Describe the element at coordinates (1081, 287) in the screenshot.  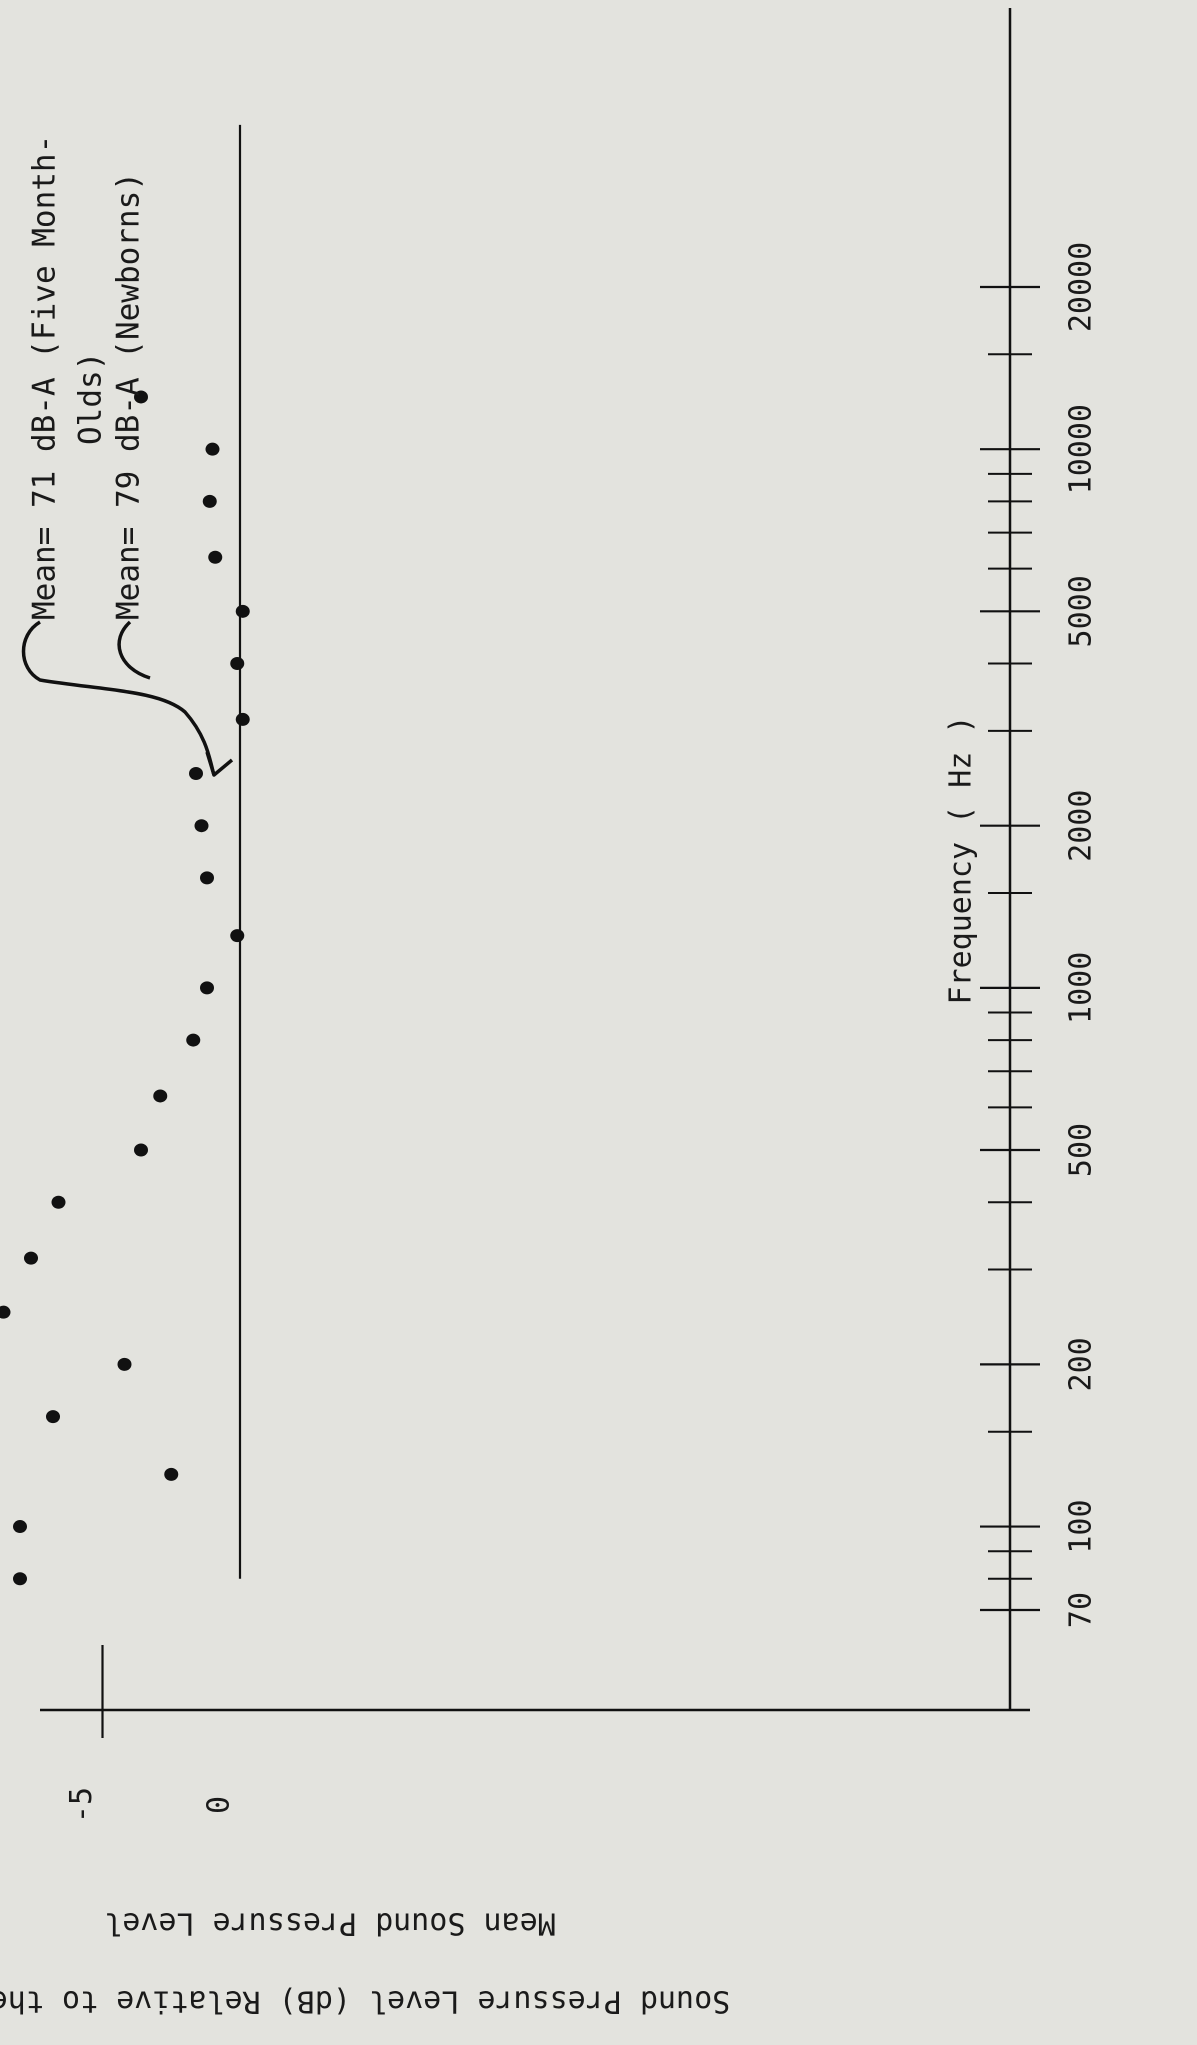
I see `x-tick-label: 20000` at that location.